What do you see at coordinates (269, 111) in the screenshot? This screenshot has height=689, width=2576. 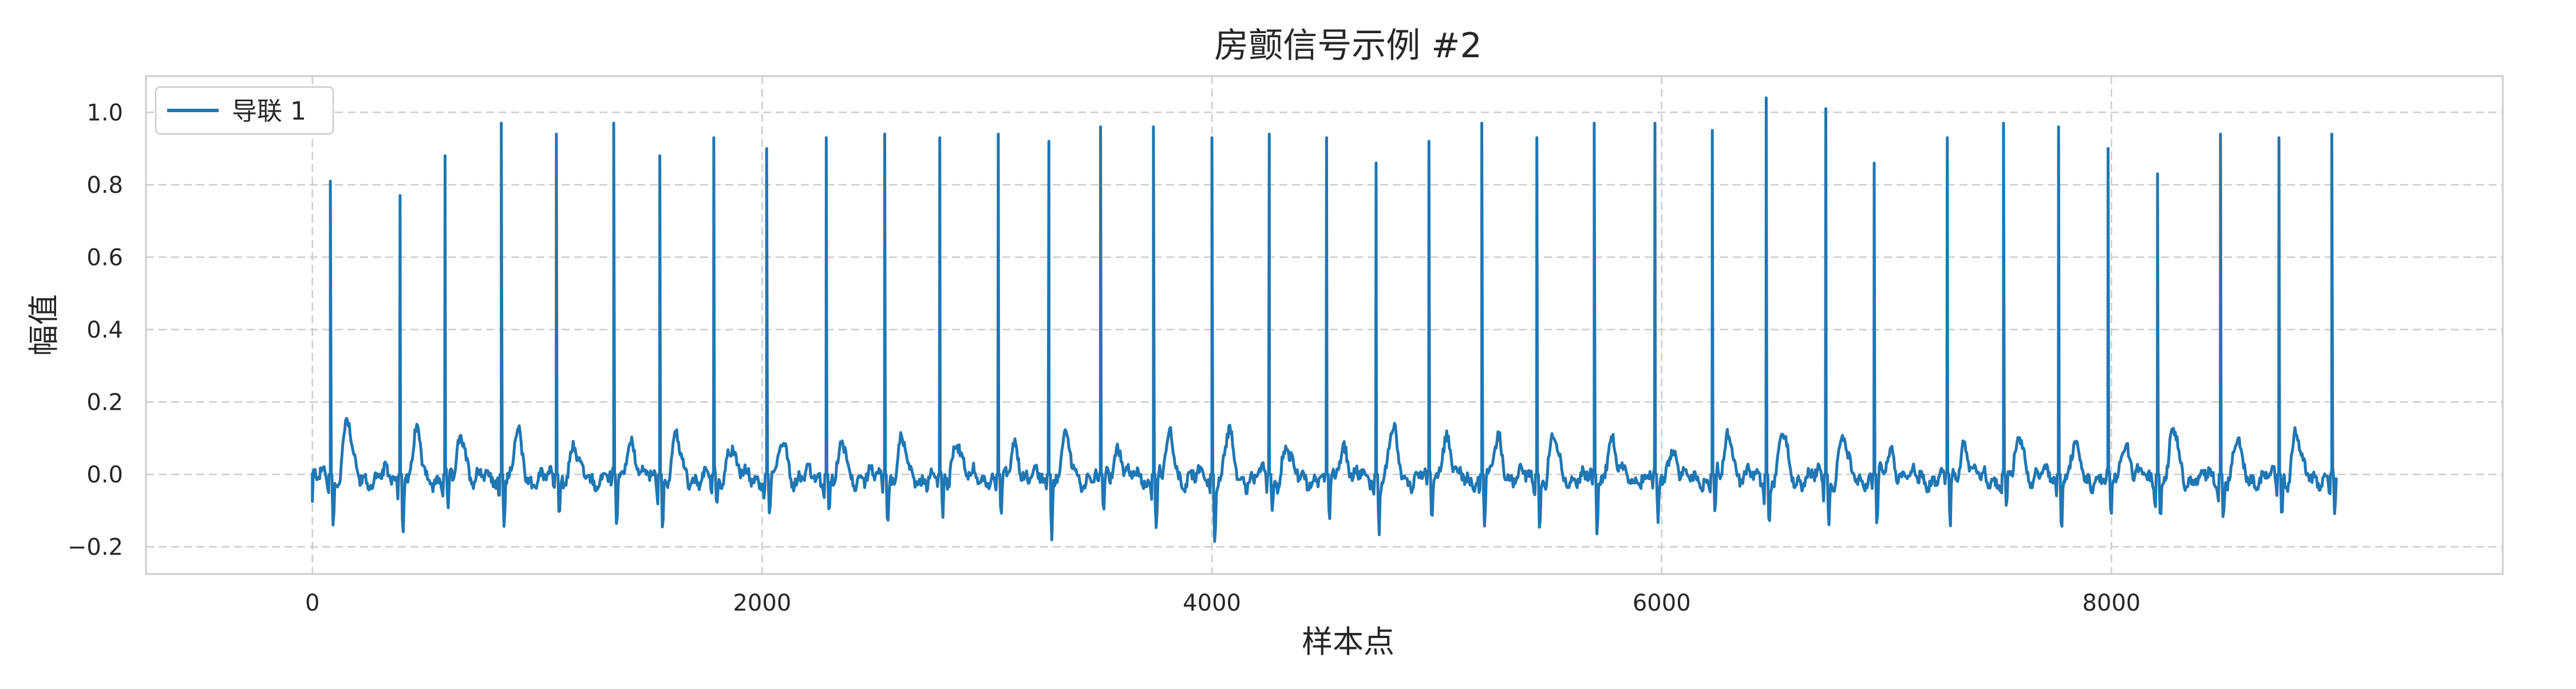 I see `legend-label-lead-1: 导联 1` at bounding box center [269, 111].